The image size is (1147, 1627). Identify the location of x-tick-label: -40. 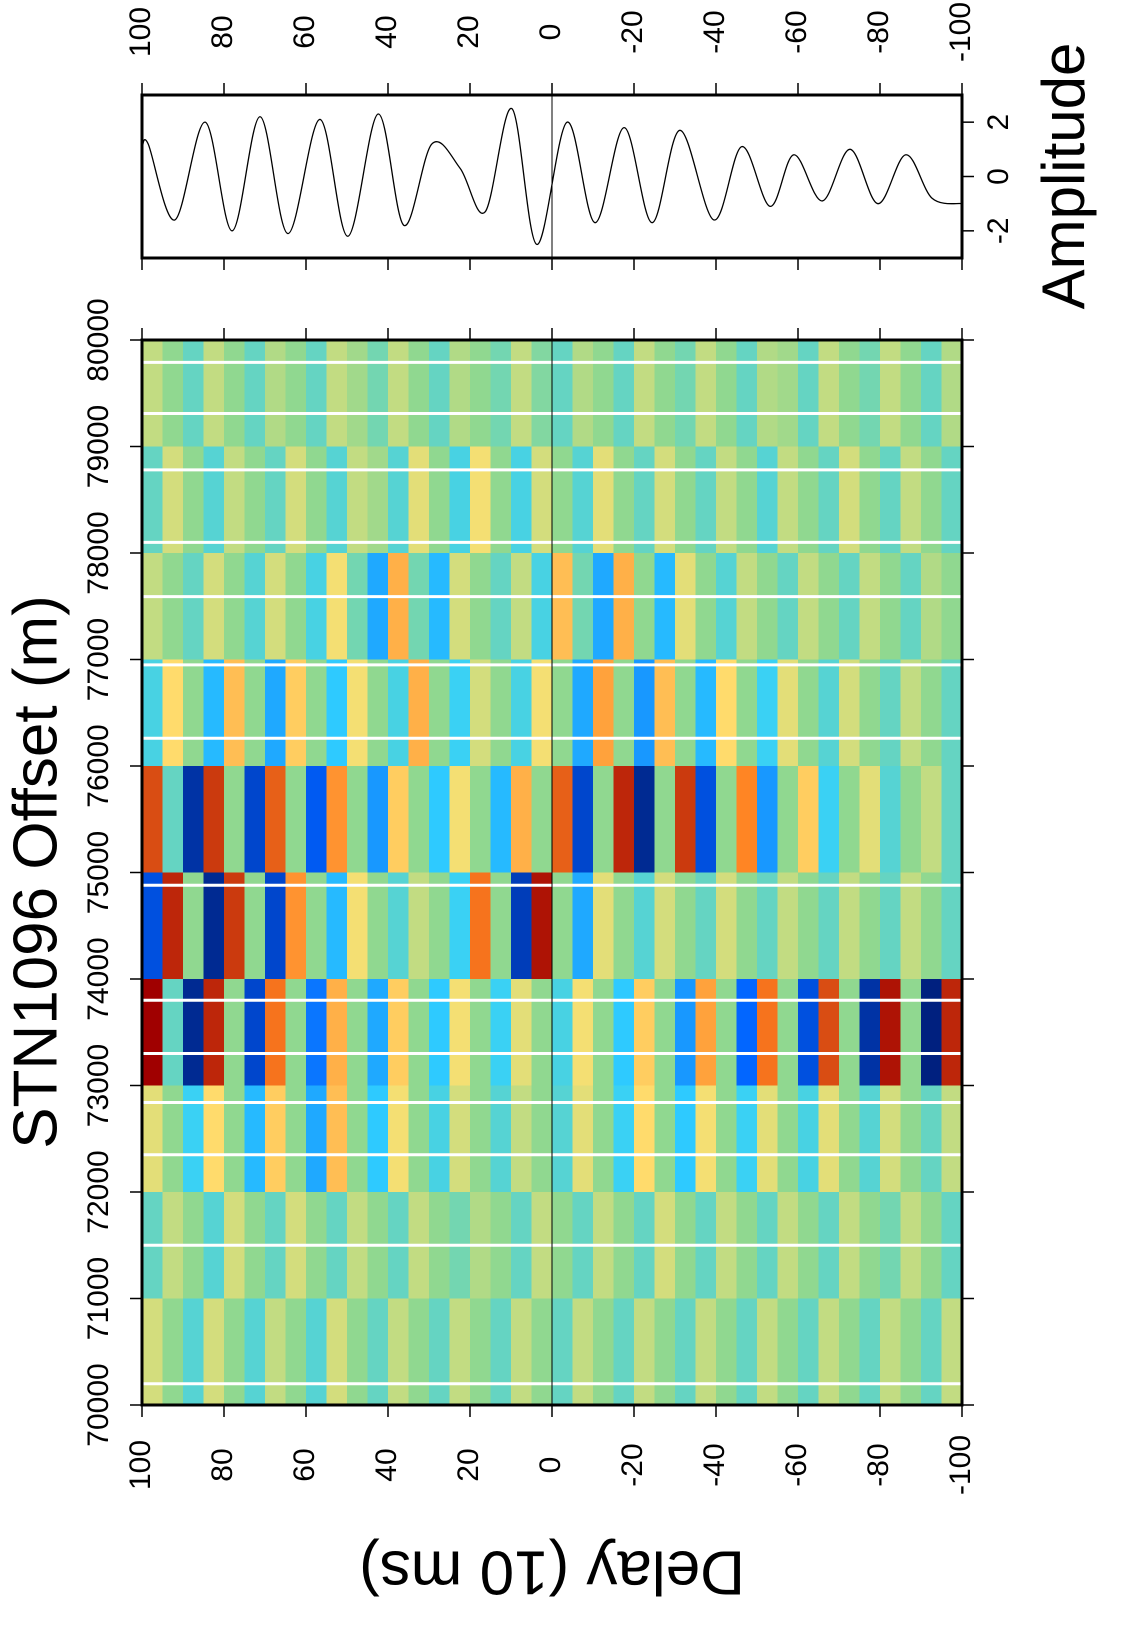
(714, 31).